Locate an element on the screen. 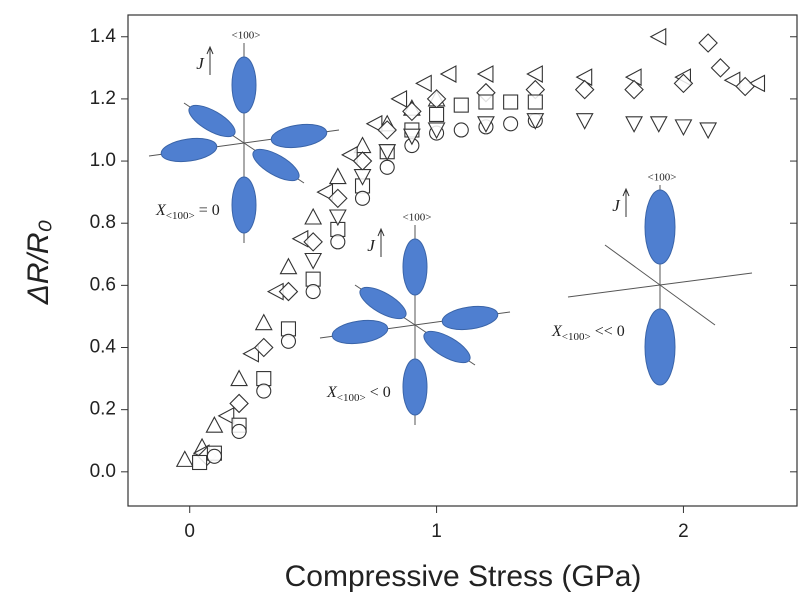  inset-diagram: <100>JX<100> = 0 is located at coordinates (244, 136).